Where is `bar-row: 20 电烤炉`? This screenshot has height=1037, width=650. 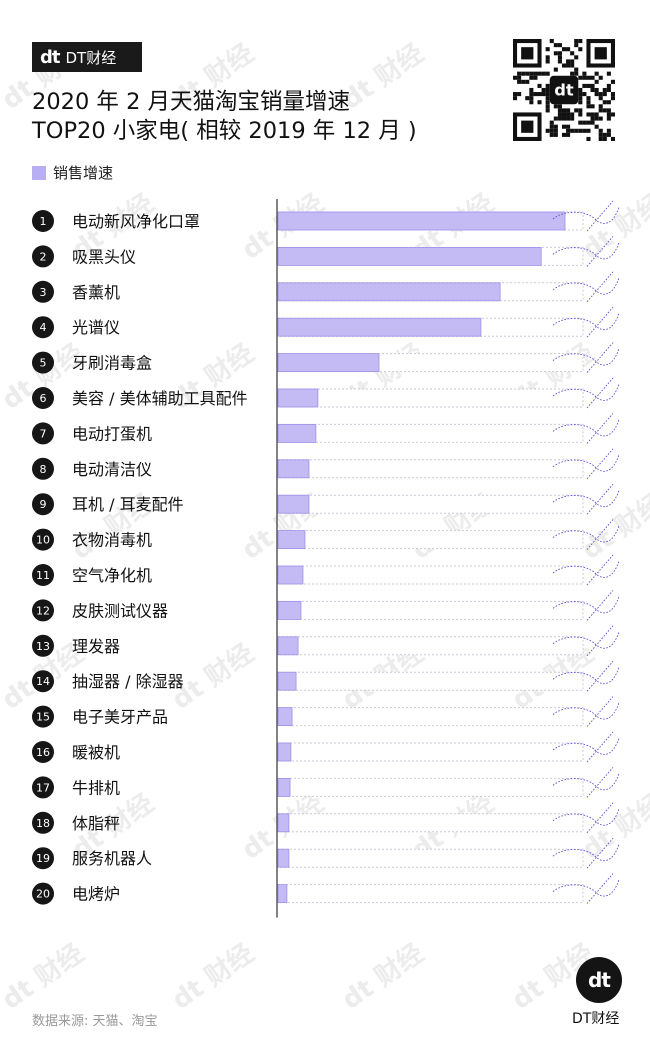
bar-row: 20 电烤炉 is located at coordinates (326, 889).